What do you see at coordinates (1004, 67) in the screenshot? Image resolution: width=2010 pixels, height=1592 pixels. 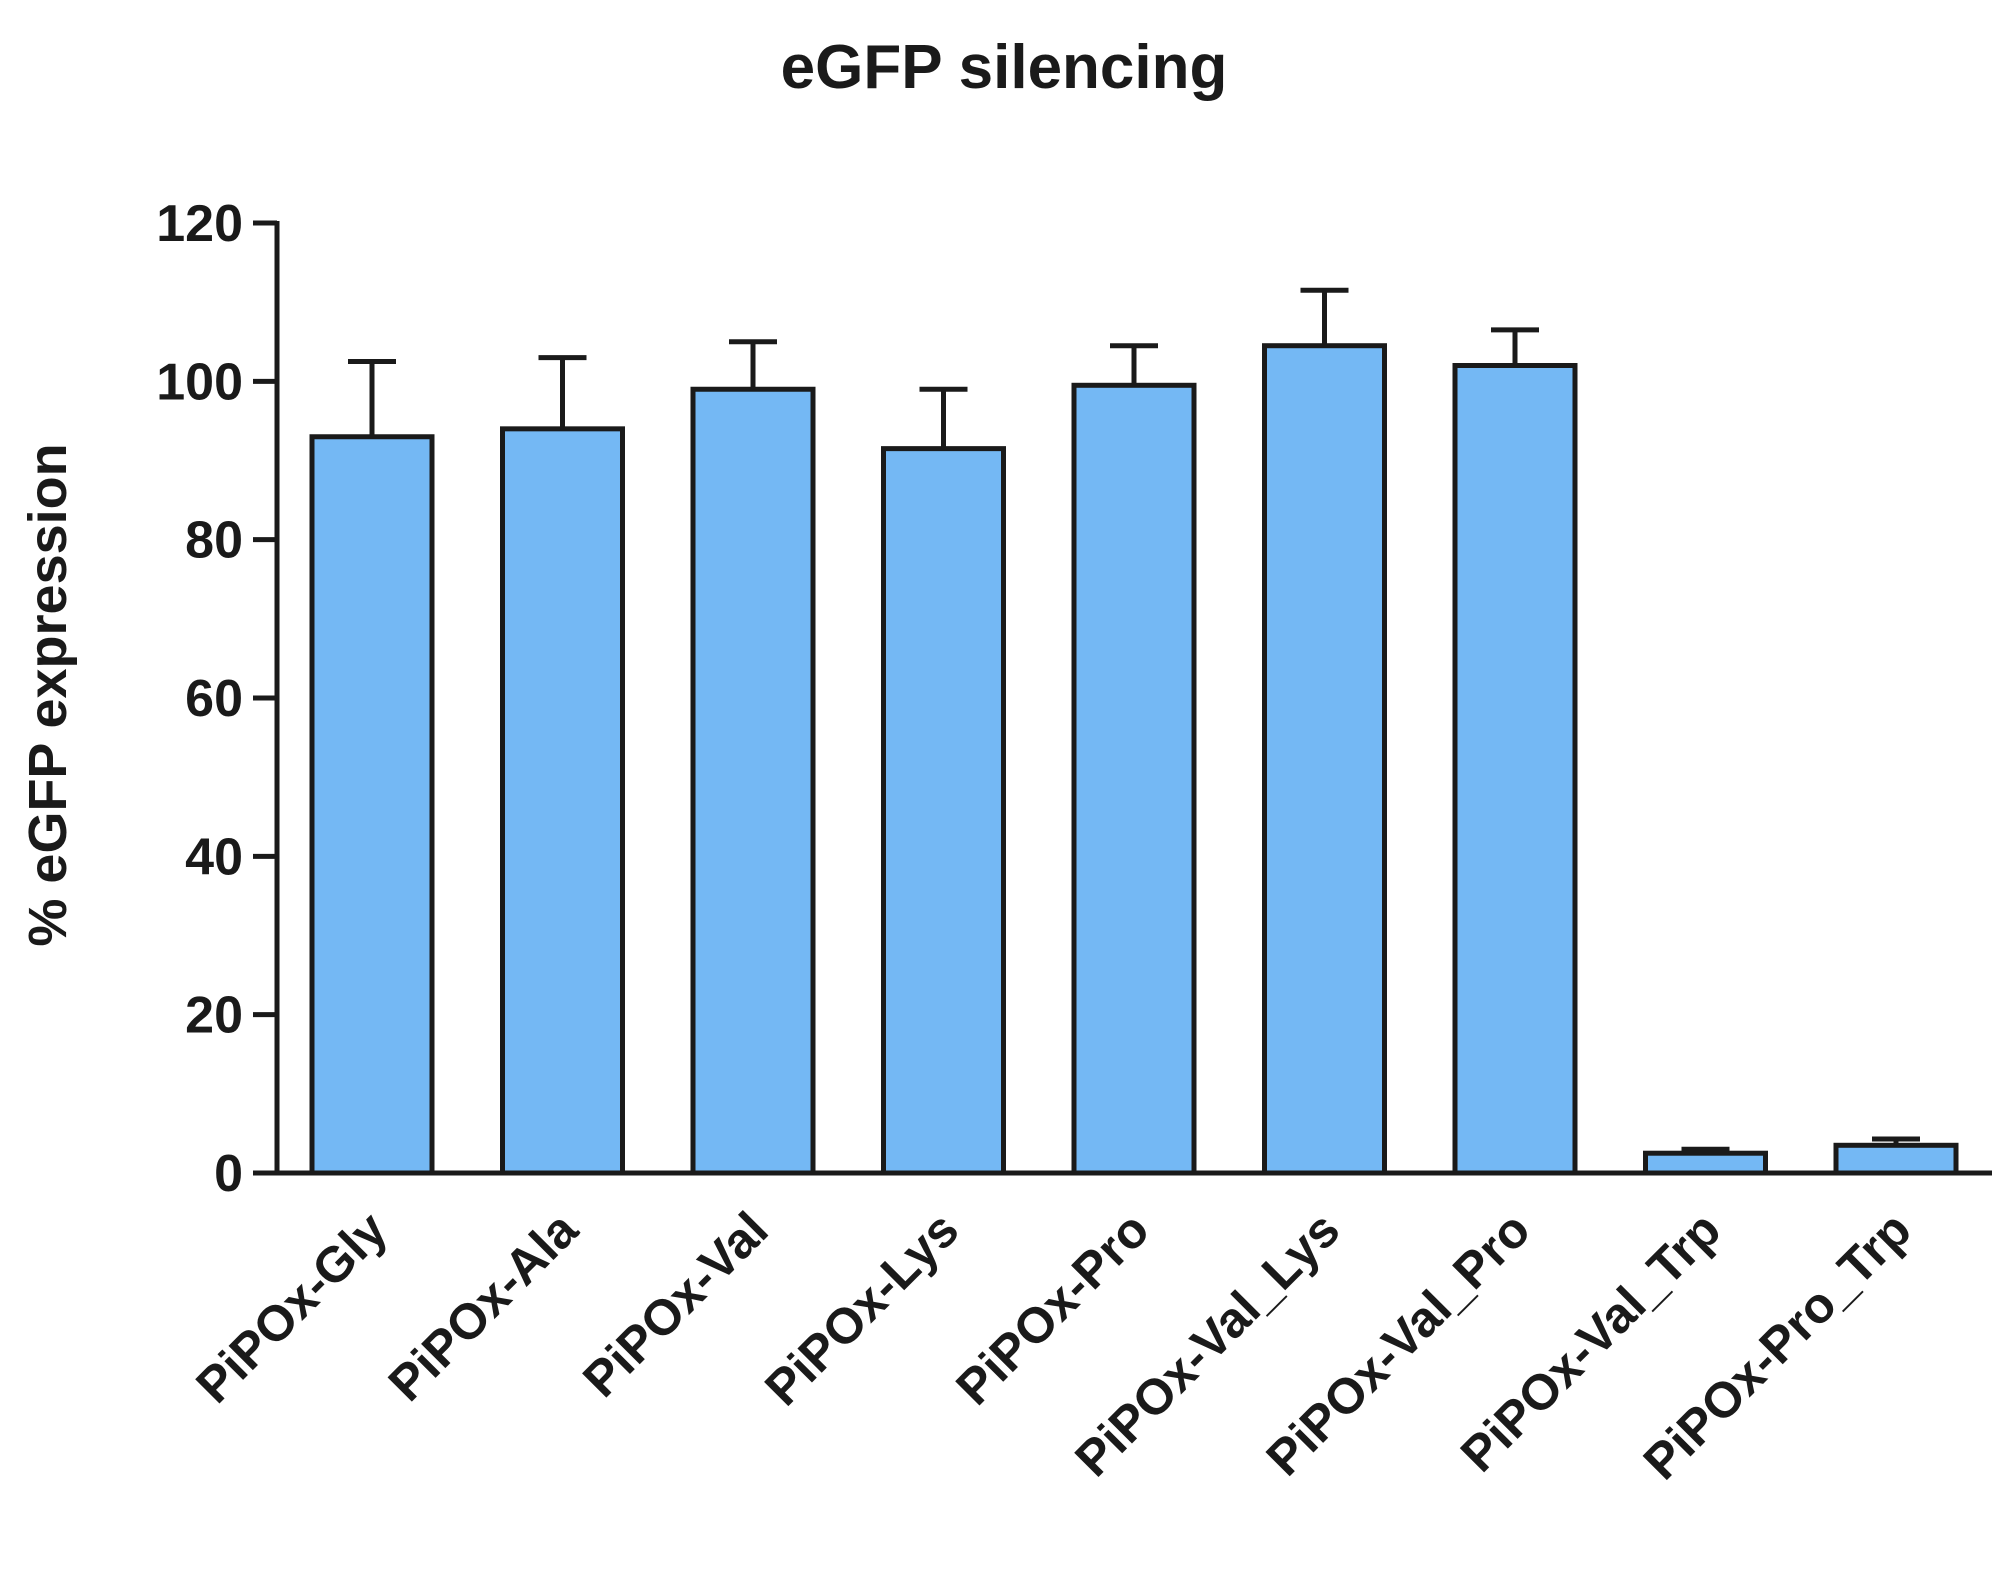 I see `chart-title: eGFP silencing` at bounding box center [1004, 67].